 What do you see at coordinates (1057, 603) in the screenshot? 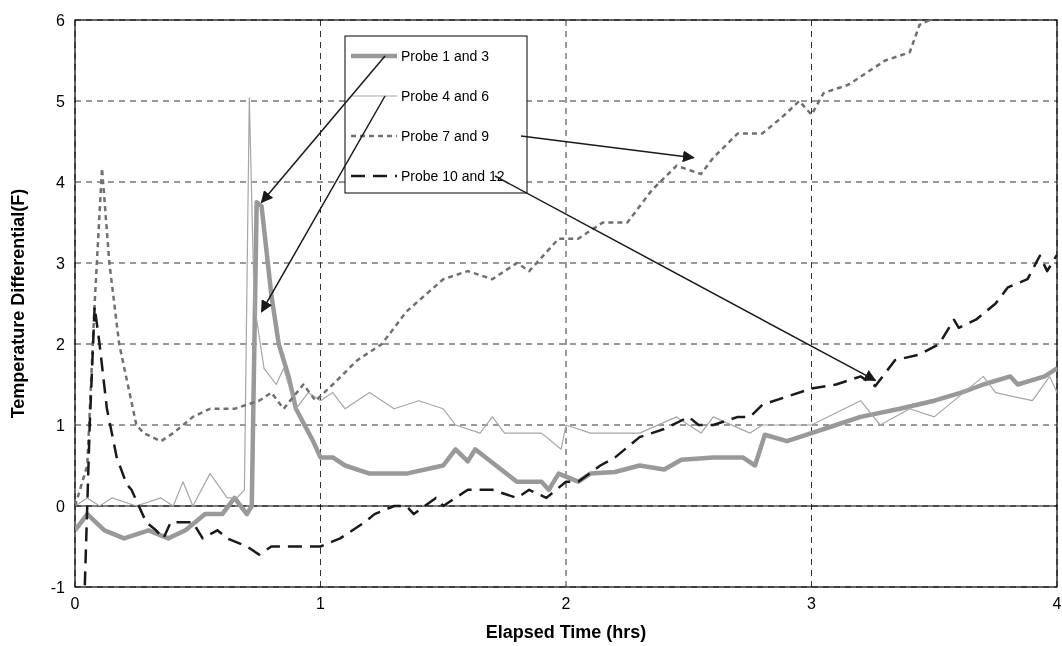
I see `x-tick-label: 4` at bounding box center [1057, 603].